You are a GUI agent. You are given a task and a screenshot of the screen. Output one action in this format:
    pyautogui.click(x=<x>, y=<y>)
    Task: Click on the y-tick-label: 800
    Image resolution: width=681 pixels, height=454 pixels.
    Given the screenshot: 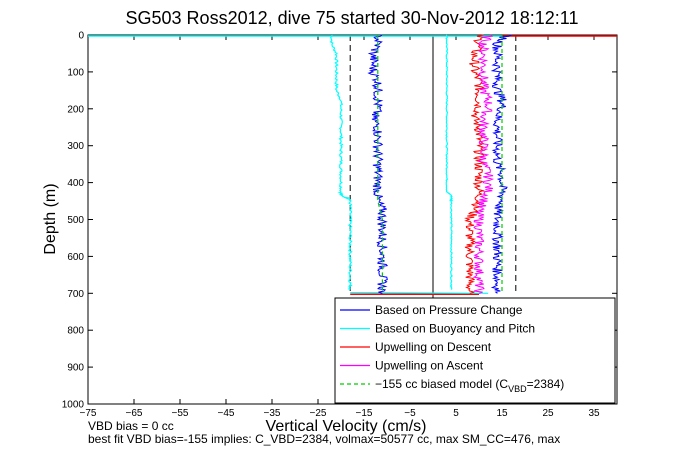 What is the action you would take?
    pyautogui.click(x=75, y=331)
    